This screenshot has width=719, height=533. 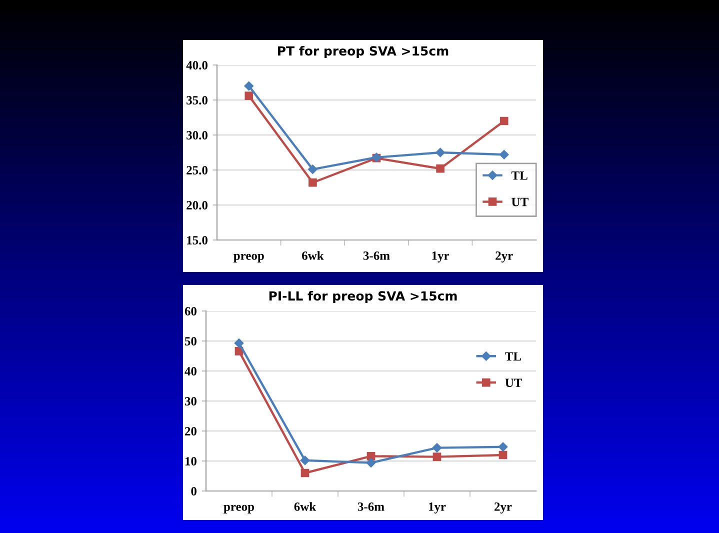 I want to click on y-tick-label: 15.0, so click(x=197, y=240).